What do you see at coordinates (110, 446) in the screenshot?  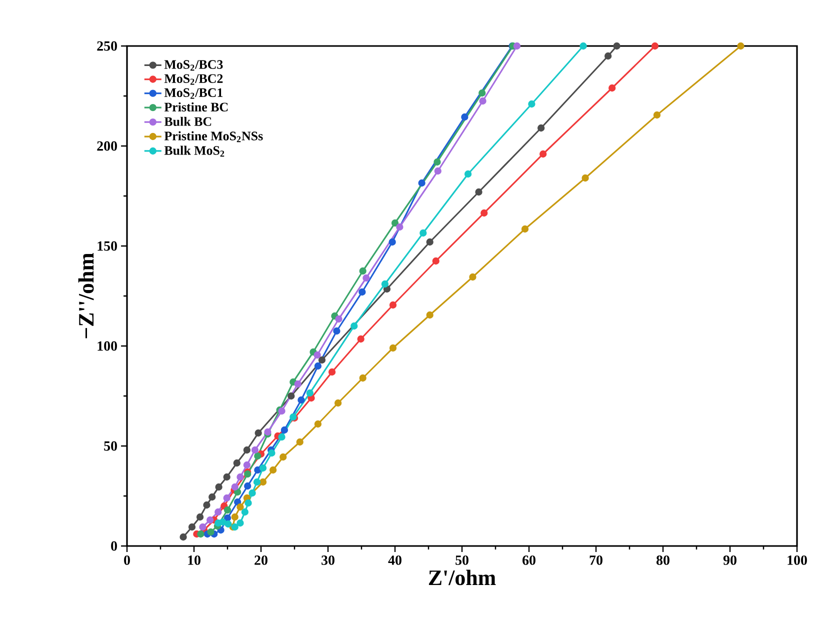 I see `y-tick-label: 50` at bounding box center [110, 446].